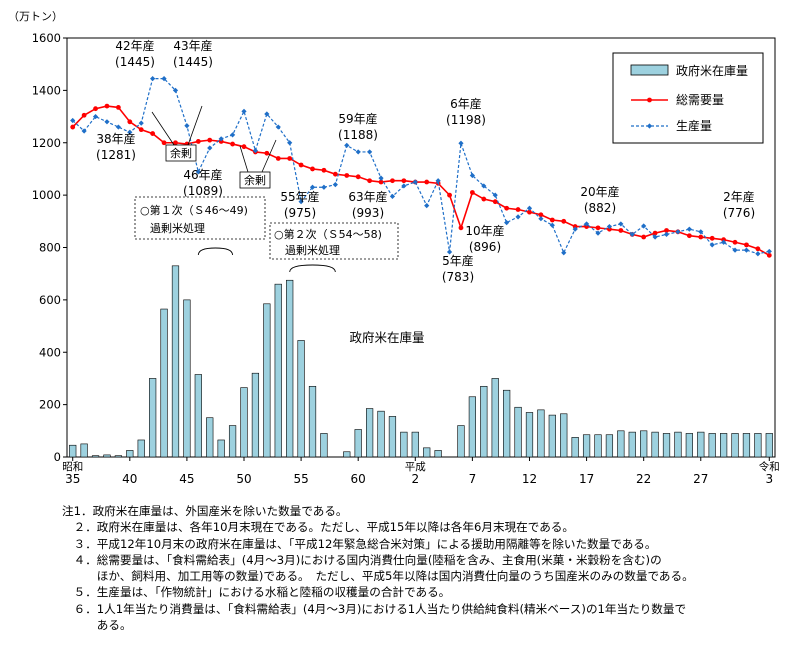  What do you see at coordinates (312, 250) in the screenshot?
I see `disposal-label-2: 過剰米処理` at bounding box center [312, 250].